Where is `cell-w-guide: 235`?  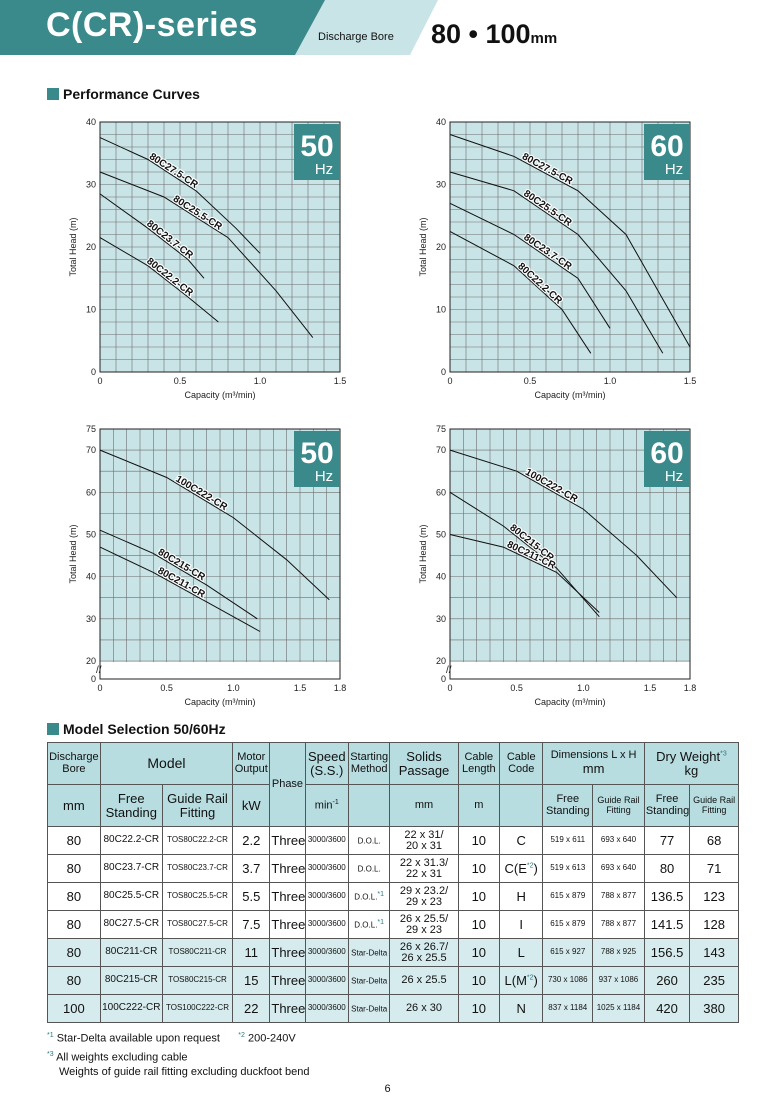 cell-w-guide: 235 is located at coordinates (714, 980).